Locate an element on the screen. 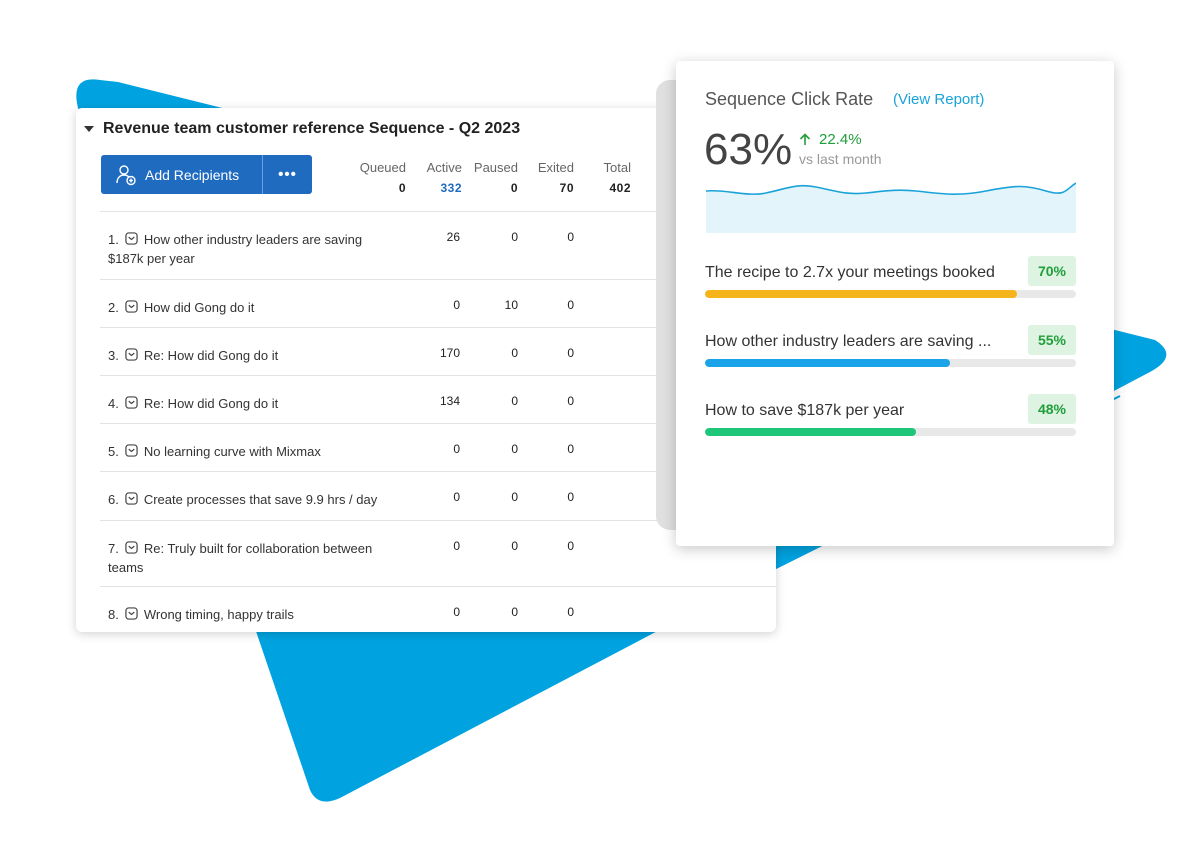 Image resolution: width=1204 pixels, height=863 pixels. step-text: 8. Wrong timing, happy trails is located at coordinates (248, 614).